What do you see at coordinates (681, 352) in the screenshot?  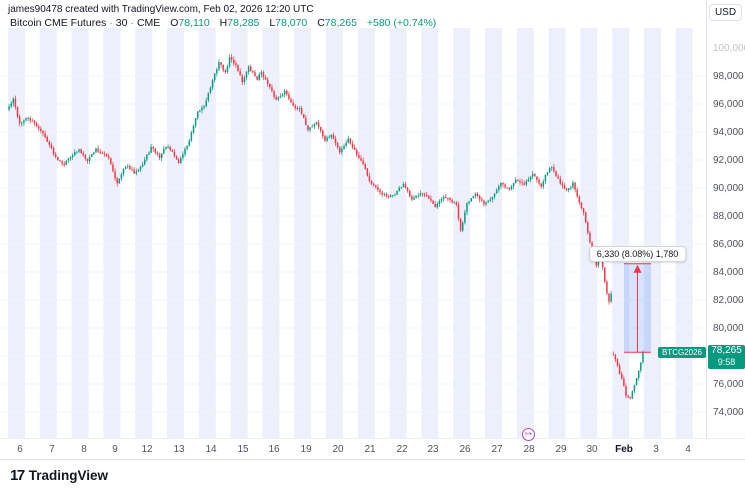 I see `contract-name-tag: BTCG2026` at bounding box center [681, 352].